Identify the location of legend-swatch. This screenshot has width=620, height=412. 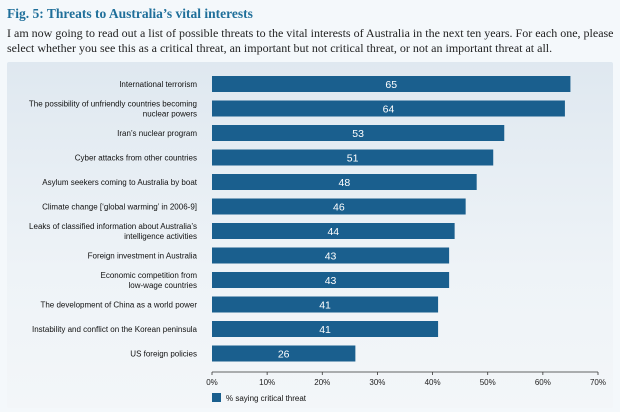
(216, 397).